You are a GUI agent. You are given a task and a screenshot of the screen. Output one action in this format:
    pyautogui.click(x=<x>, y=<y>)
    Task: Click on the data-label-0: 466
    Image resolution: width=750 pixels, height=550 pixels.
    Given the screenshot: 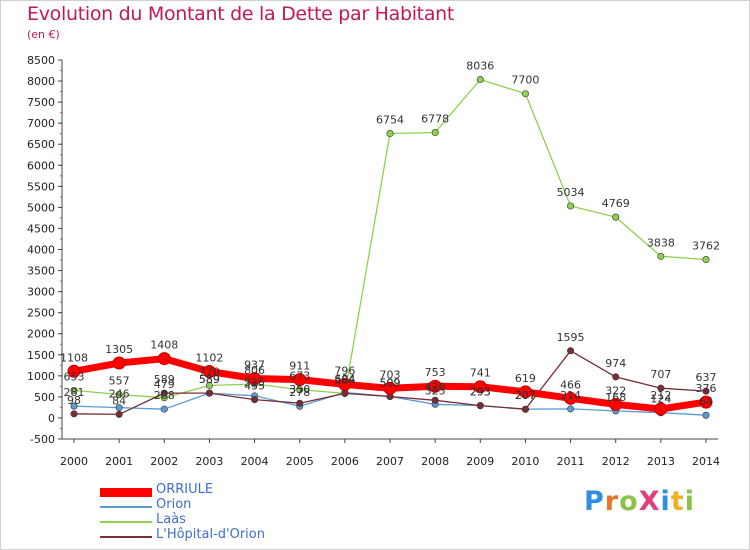 What is the action you would take?
    pyautogui.click(x=570, y=384)
    